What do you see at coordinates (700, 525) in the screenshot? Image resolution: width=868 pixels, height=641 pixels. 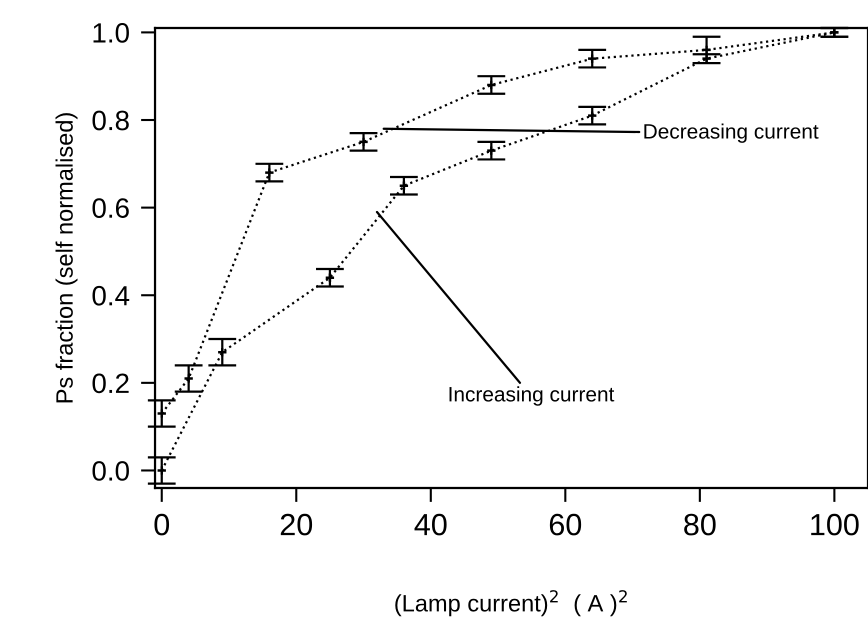 I see `x-tick-label: 80` at bounding box center [700, 525].